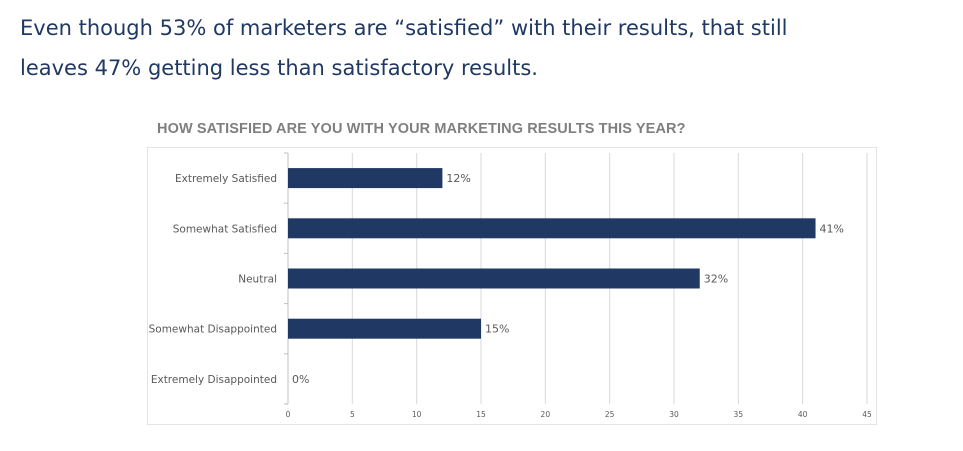 The width and height of the screenshot is (963, 451). What do you see at coordinates (213, 330) in the screenshot?
I see `category-label: Somewhat Disappointed` at bounding box center [213, 330].